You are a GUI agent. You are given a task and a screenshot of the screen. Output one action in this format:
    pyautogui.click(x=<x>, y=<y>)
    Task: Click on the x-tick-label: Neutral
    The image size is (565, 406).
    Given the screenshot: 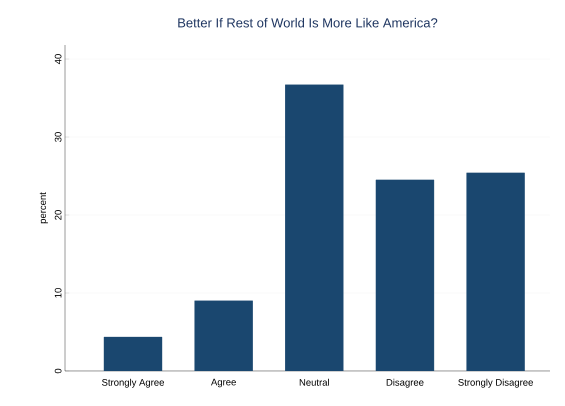 What is the action you would take?
    pyautogui.click(x=314, y=382)
    